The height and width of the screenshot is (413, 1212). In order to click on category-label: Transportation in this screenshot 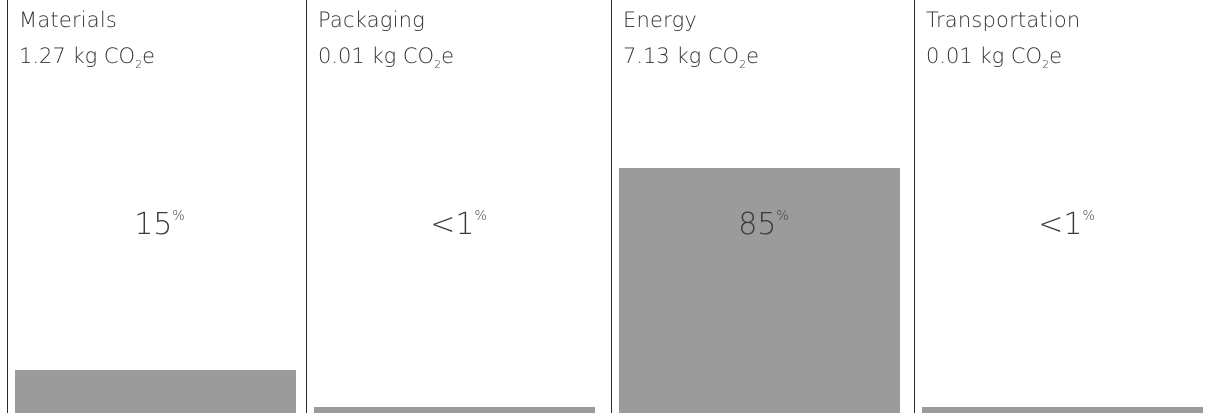, I will do `click(1003, 20)`.